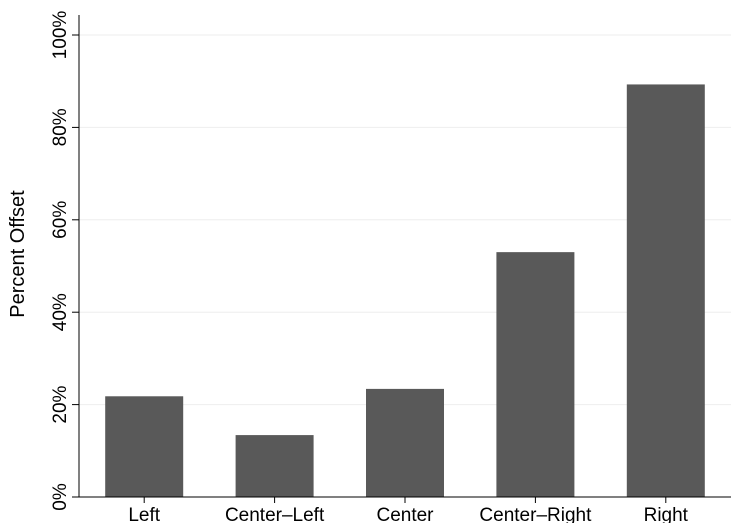 The width and height of the screenshot is (732, 523). What do you see at coordinates (274, 466) in the screenshot?
I see `bar-center-left` at bounding box center [274, 466].